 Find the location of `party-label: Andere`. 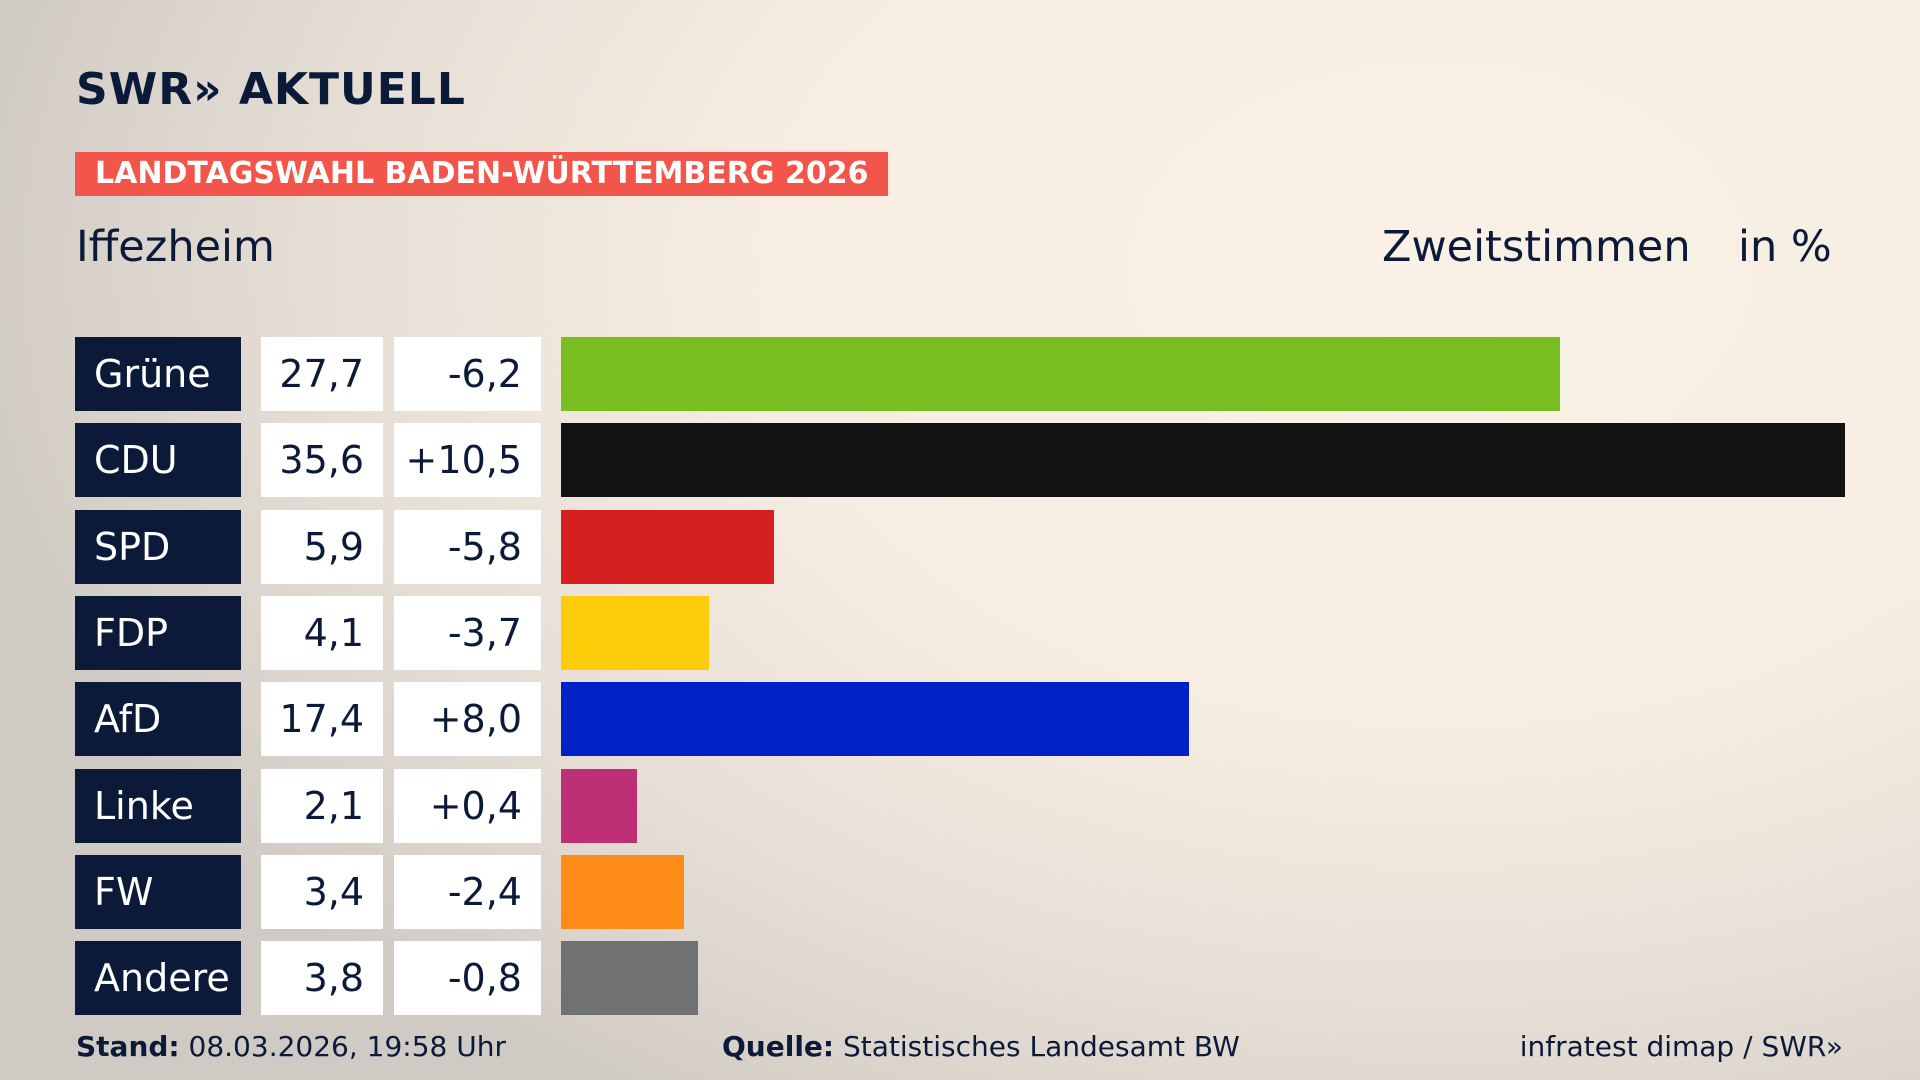

party-label: Andere is located at coordinates (158, 978).